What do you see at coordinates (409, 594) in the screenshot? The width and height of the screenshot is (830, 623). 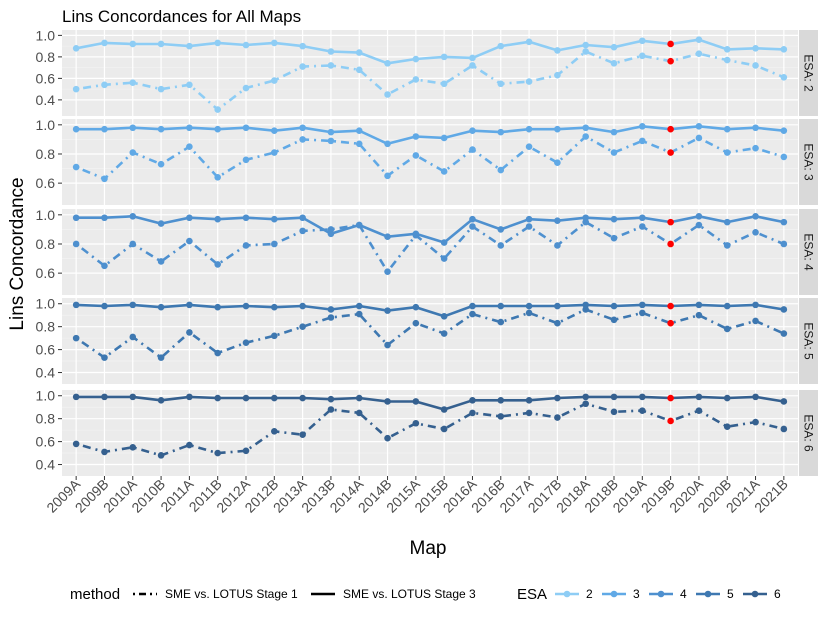 I see `legend-method-label: SME vs. LOTUS Stage 3` at bounding box center [409, 594].